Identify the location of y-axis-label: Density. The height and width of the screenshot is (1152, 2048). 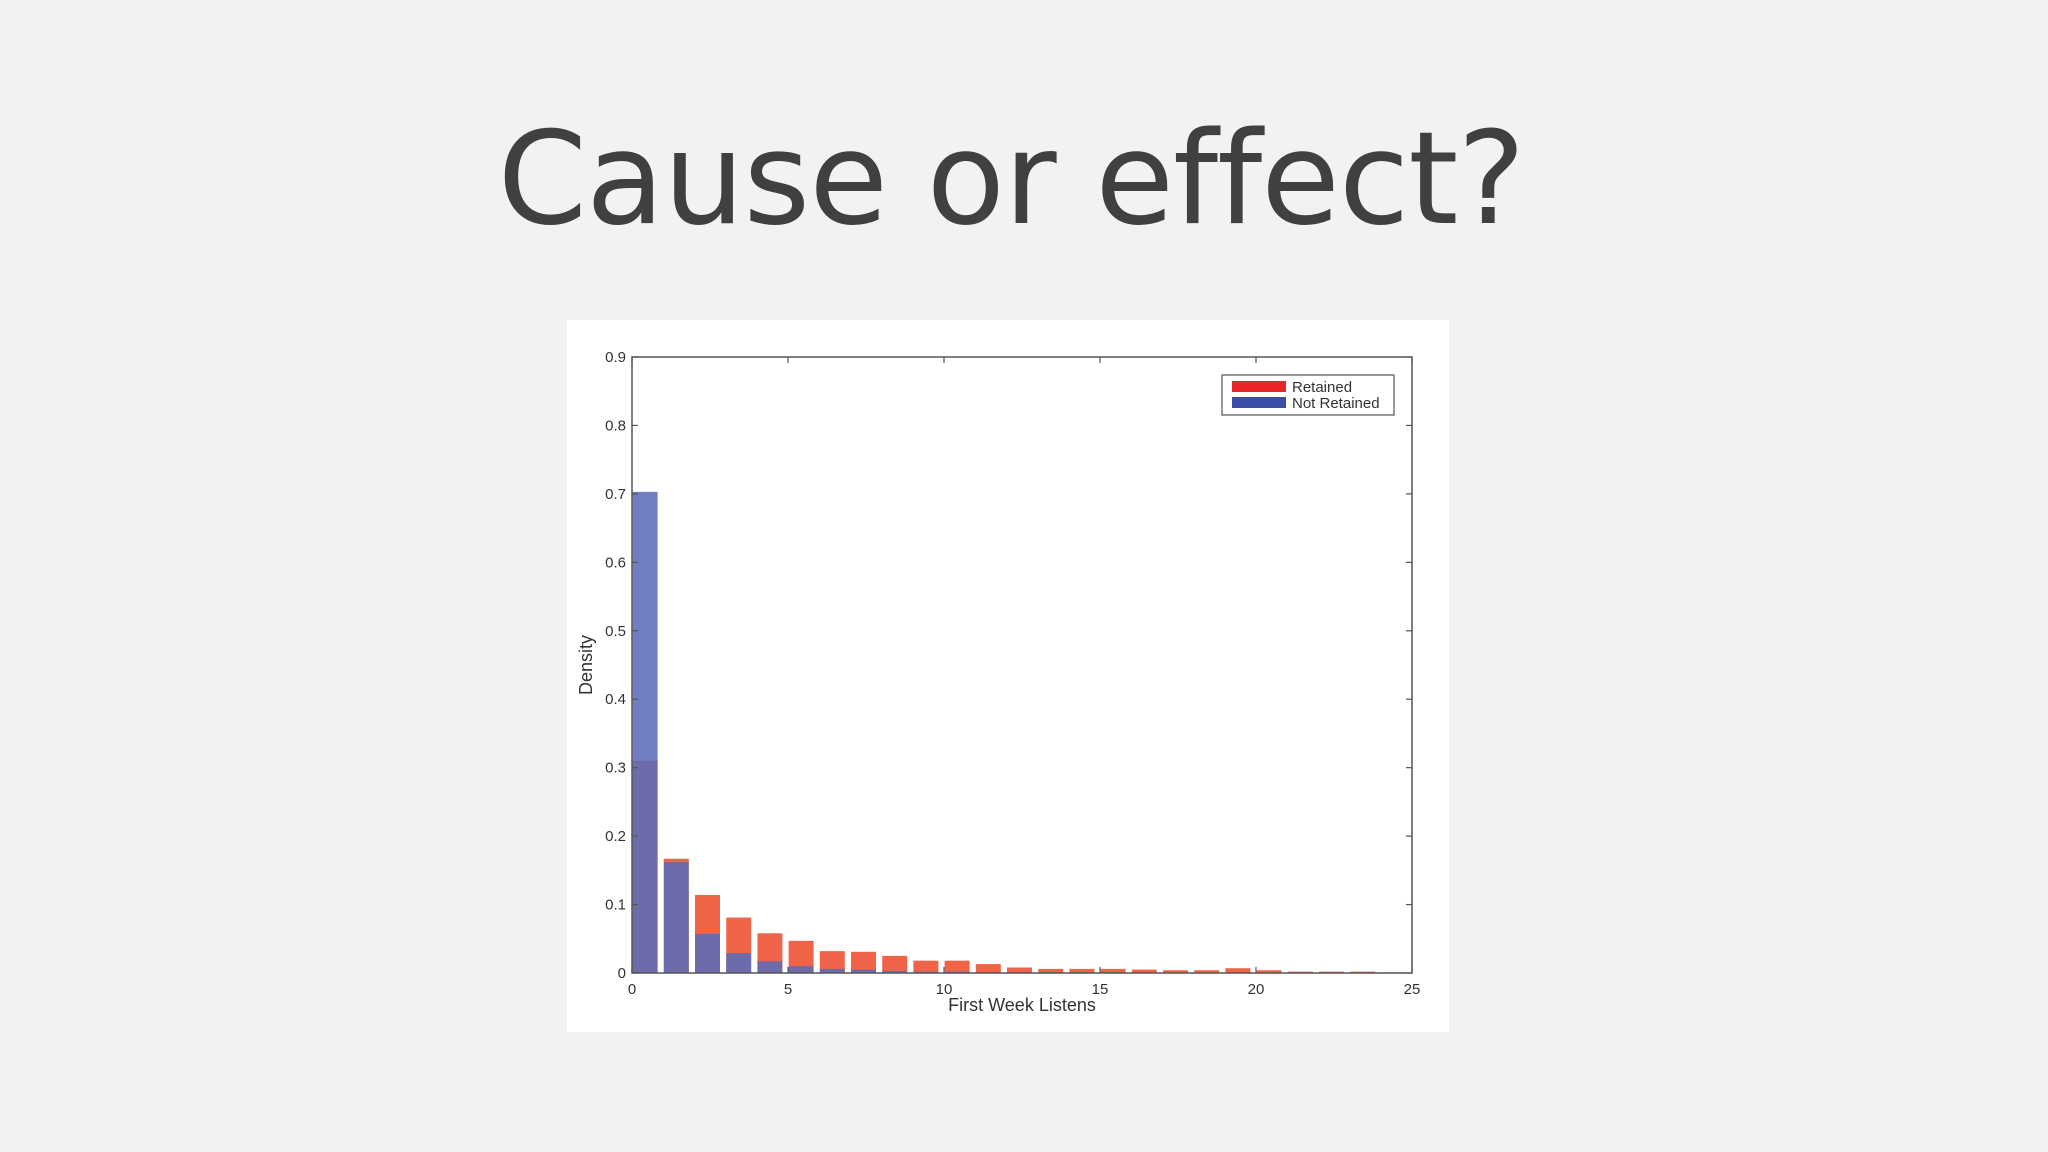
(586, 665).